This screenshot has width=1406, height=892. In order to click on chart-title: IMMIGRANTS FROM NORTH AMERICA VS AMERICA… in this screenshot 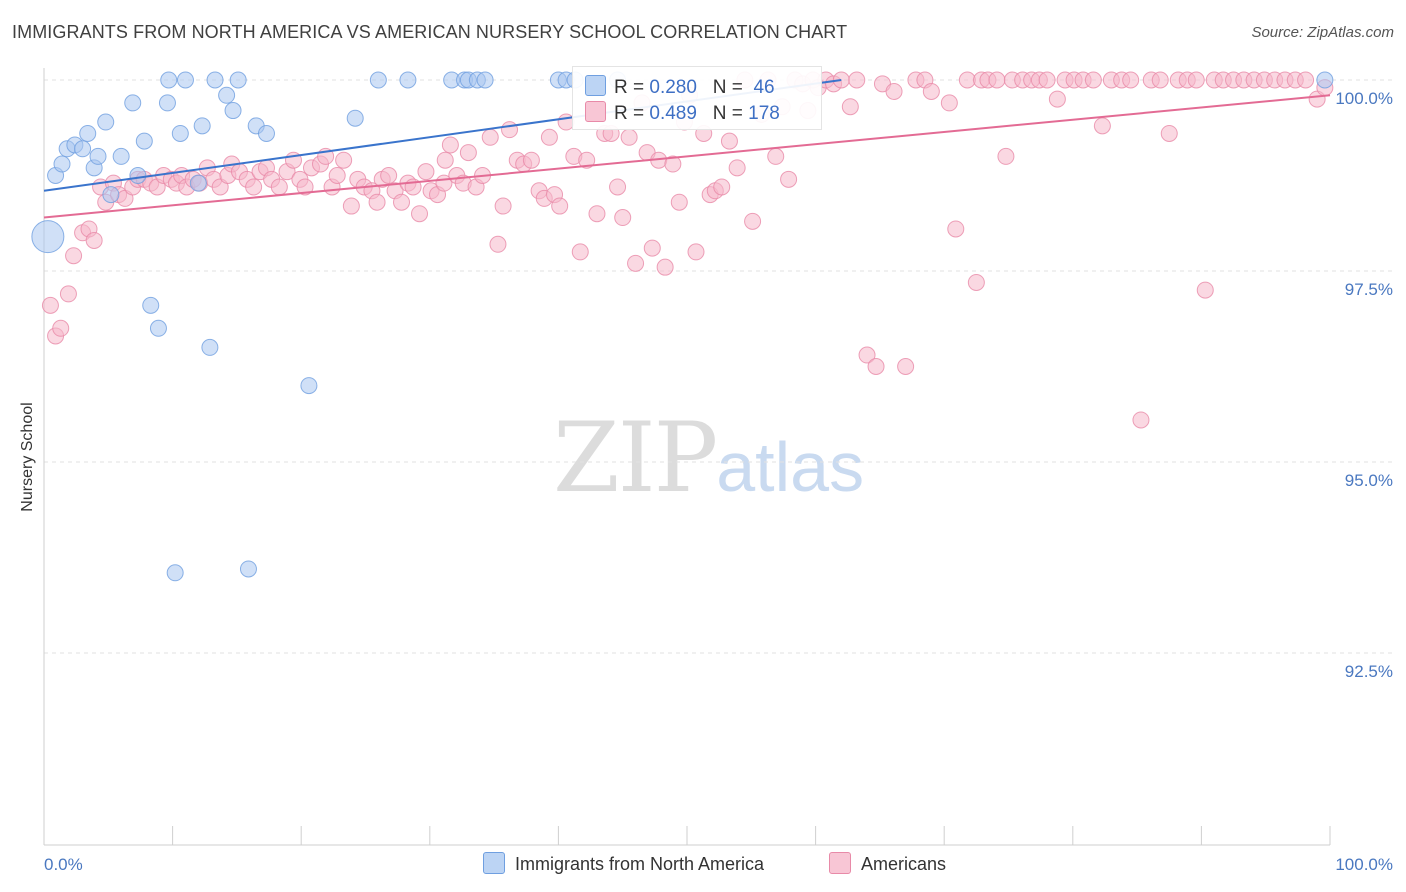, I will do `click(430, 32)`.